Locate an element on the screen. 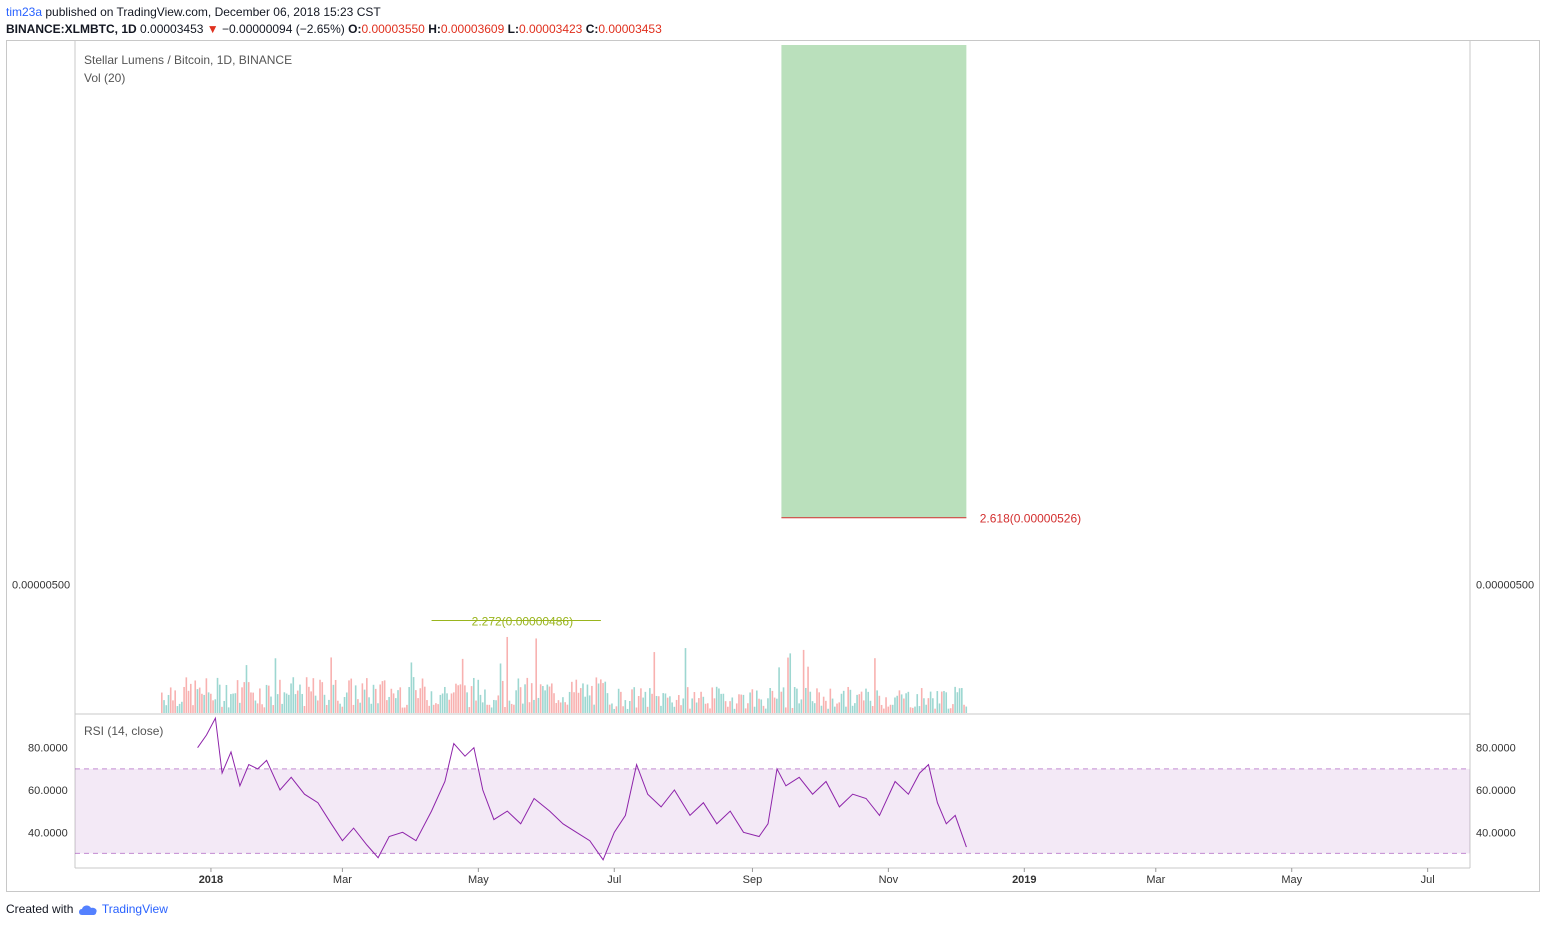 This screenshot has height=927, width=1546. low-label: L: is located at coordinates (513, 29).